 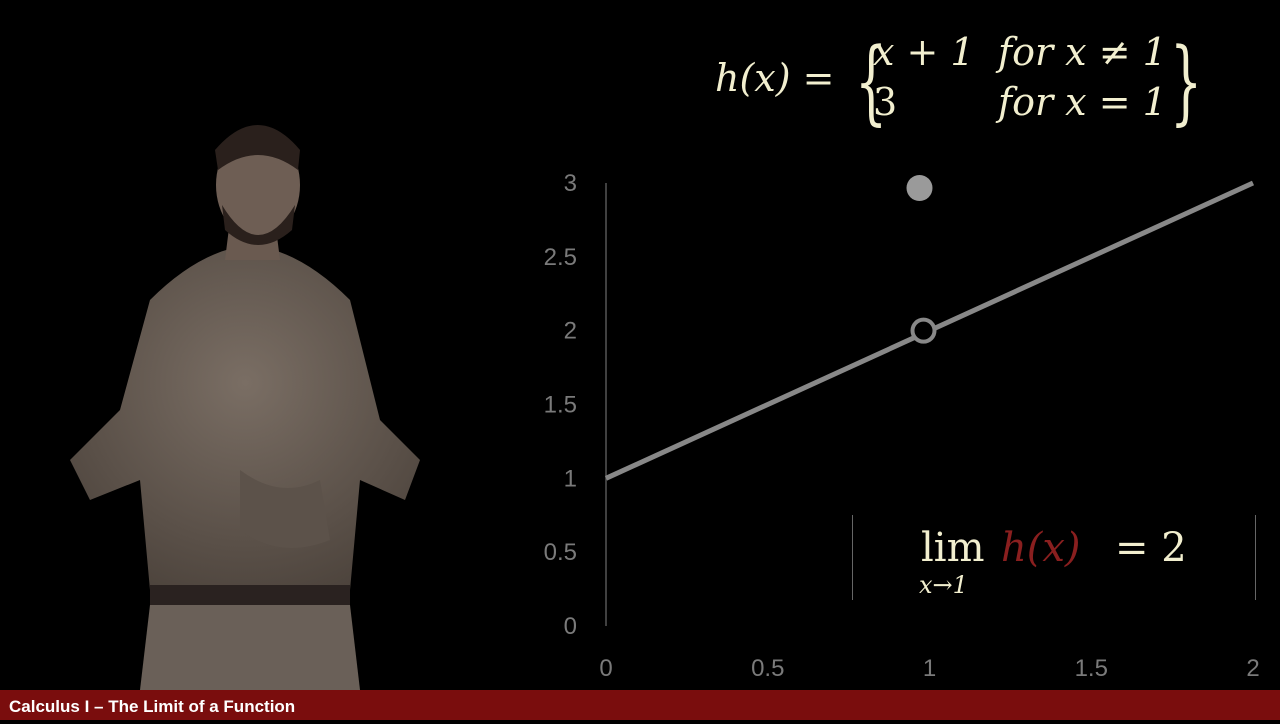 What do you see at coordinates (560, 552) in the screenshot?
I see `y-tick-label: 0.5` at bounding box center [560, 552].